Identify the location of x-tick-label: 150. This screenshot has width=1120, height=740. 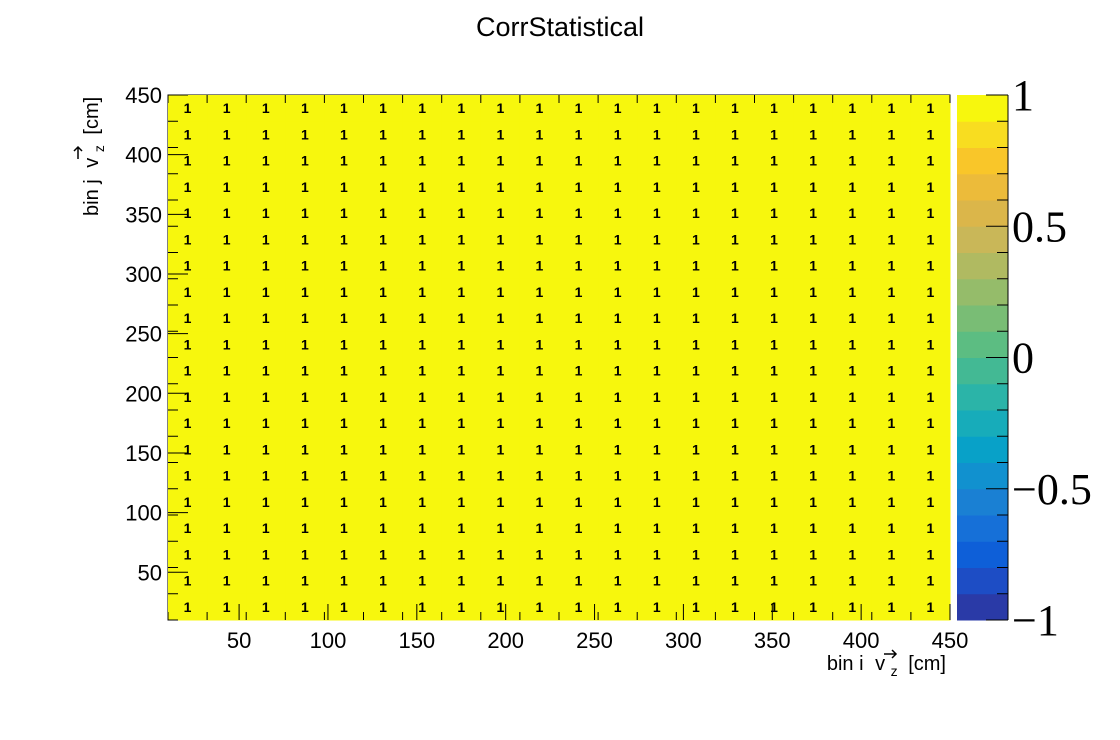
(416, 640).